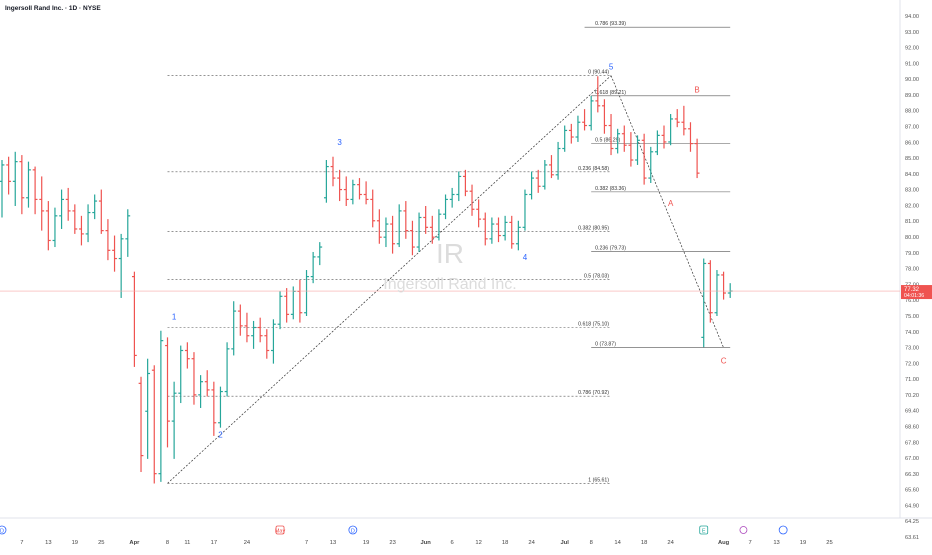 This screenshot has width=932, height=555. What do you see at coordinates (174, 316) in the screenshot?
I see `wave-label: 1` at bounding box center [174, 316].